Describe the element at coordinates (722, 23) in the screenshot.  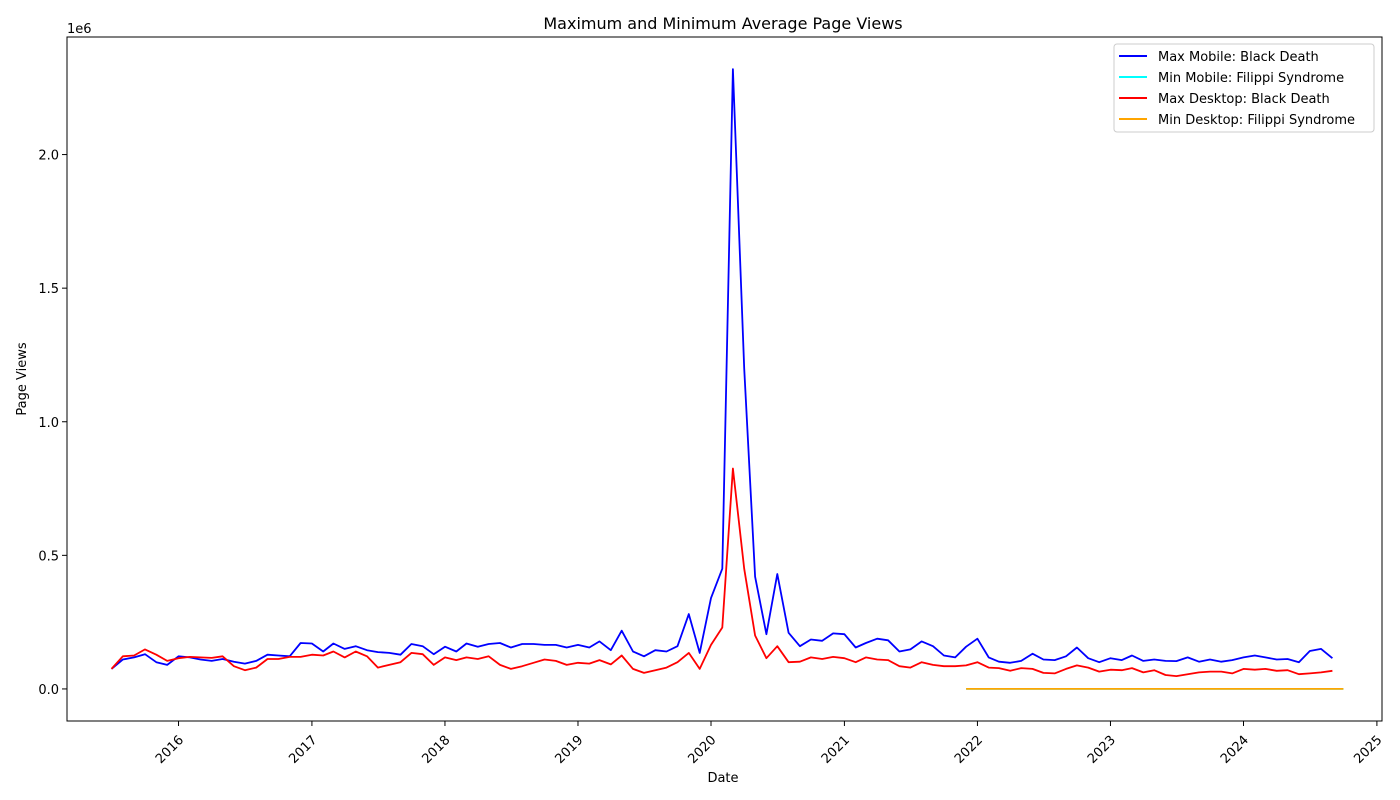
I see `chart-title: Maximum and Minimum Average Page Views` at that location.